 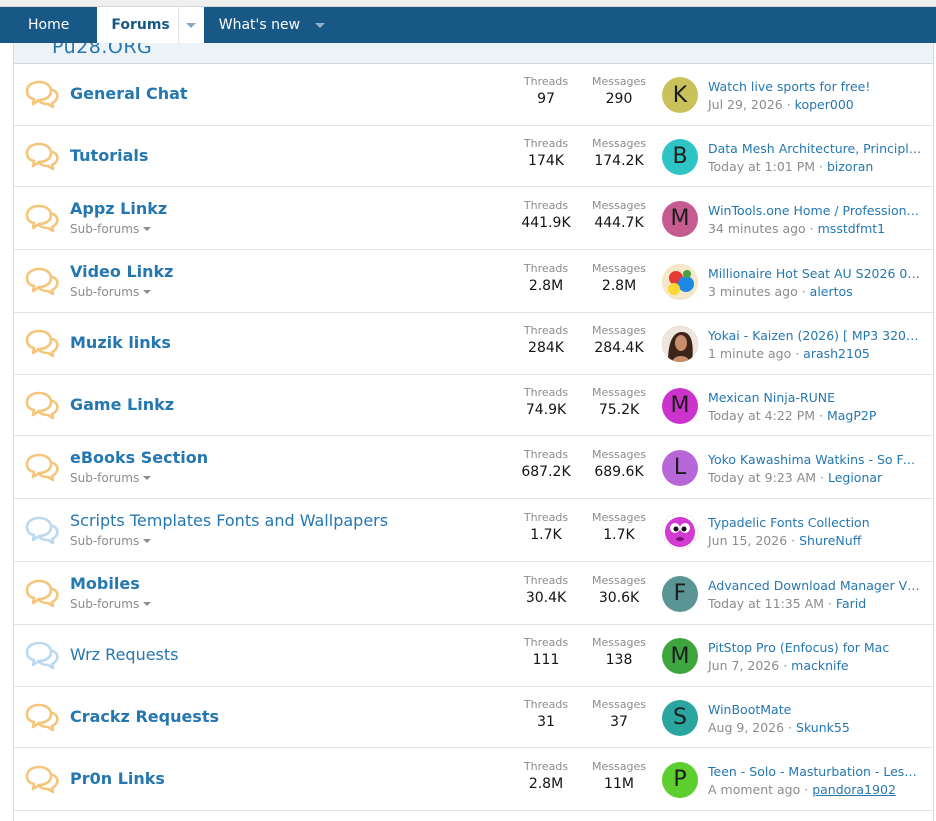 I want to click on last-post-date: 1 minute ago, so click(x=750, y=353).